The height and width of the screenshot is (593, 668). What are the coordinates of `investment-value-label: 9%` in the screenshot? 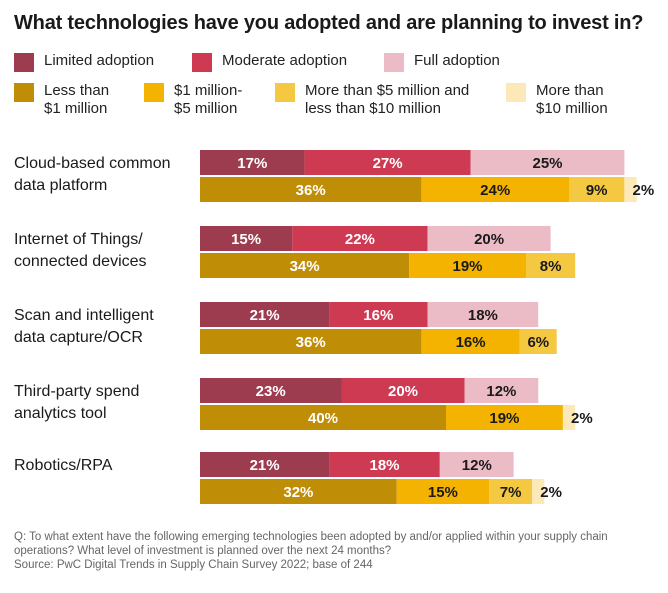 It's located at (597, 190).